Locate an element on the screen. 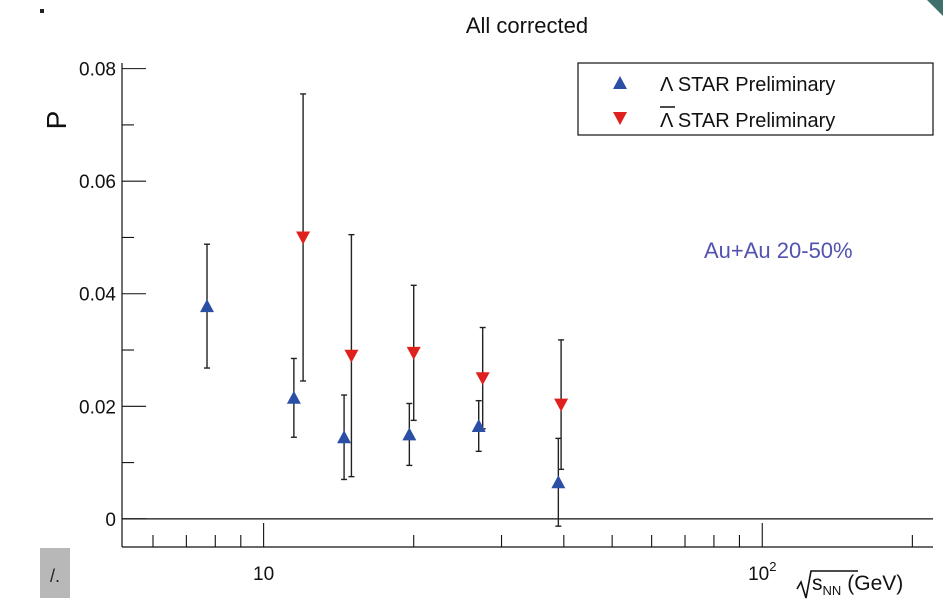 The width and height of the screenshot is (943, 604). legend: Λ STAR Preliminary Λ STAR Preliminary is located at coordinates (755, 99).